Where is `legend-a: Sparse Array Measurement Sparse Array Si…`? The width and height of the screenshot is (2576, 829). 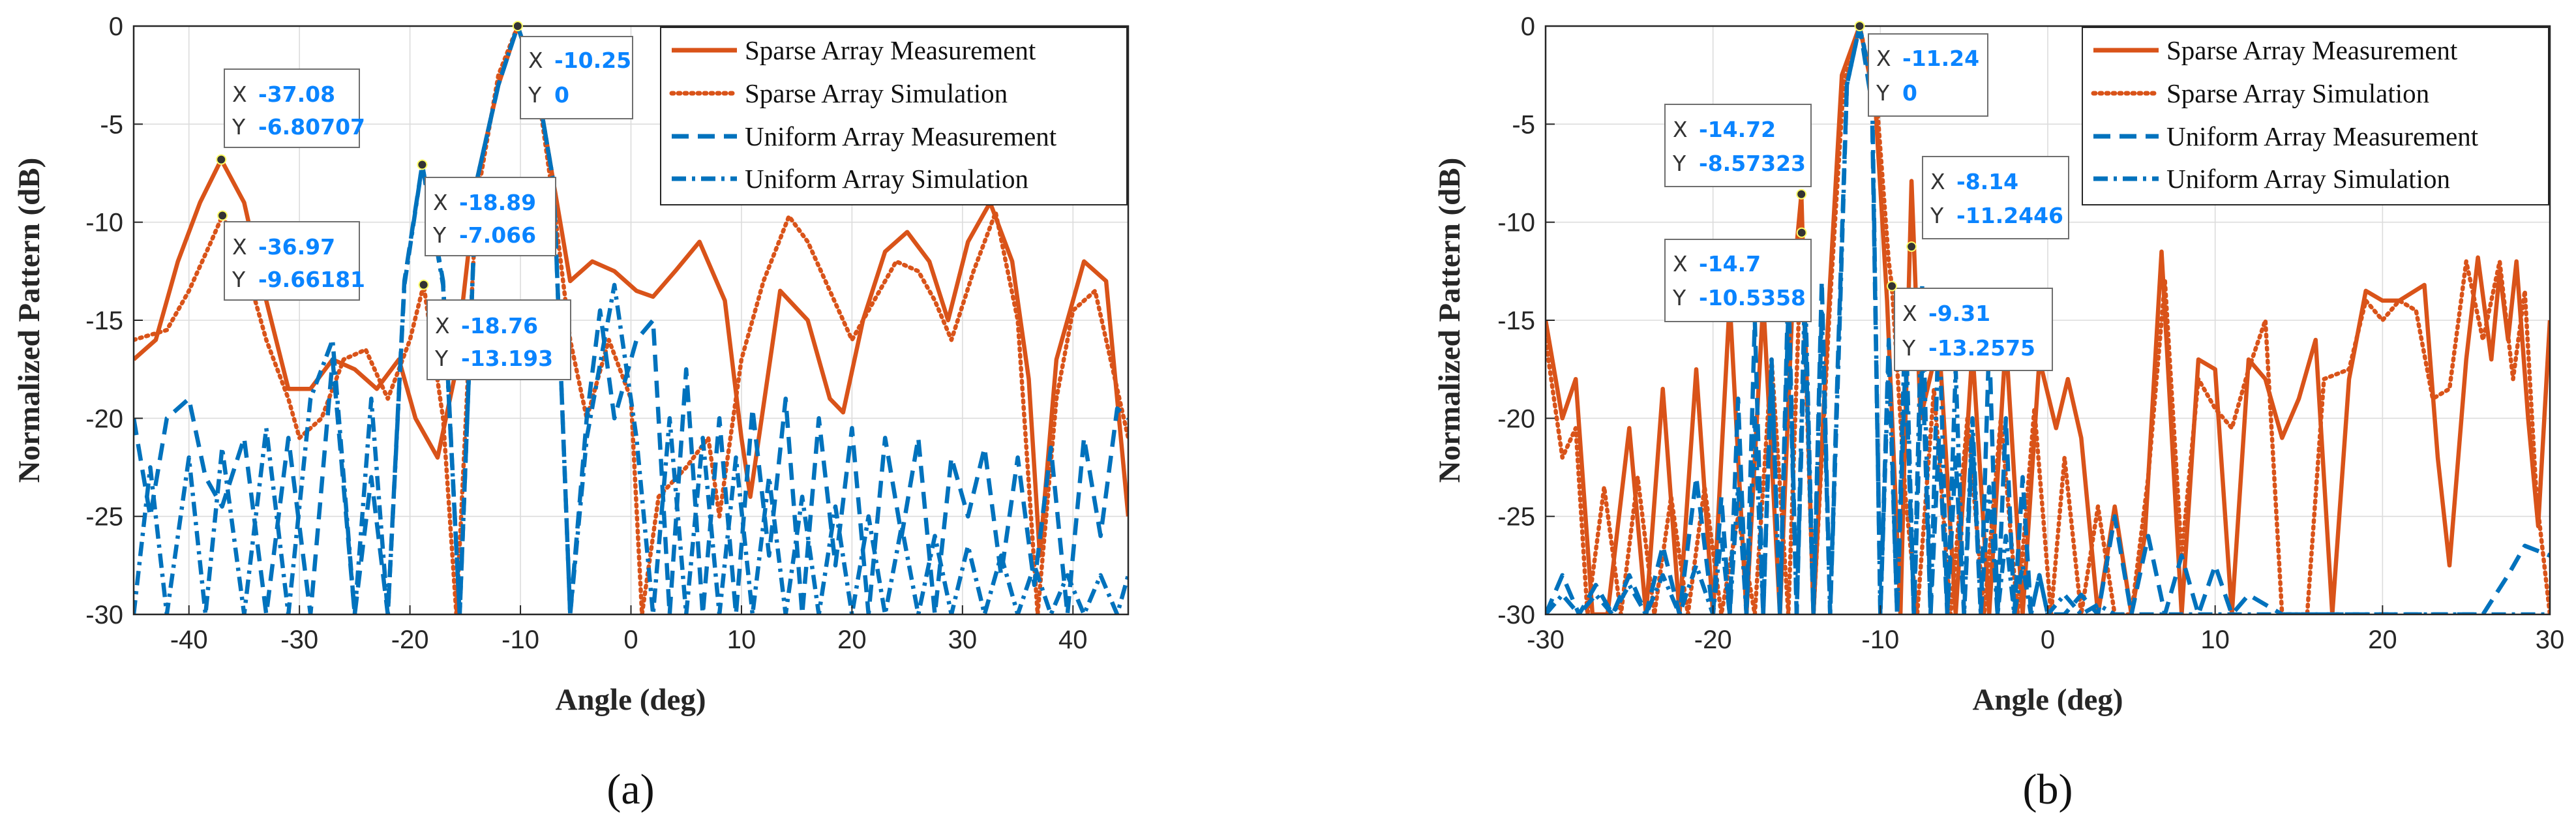 legend-a: Sparse Array Measurement Sparse Array Si… is located at coordinates (894, 116).